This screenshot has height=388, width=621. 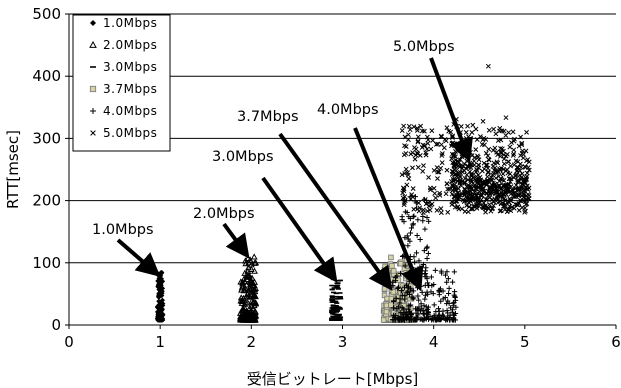 I want to click on legend-item: 3.0Mbps, so click(x=123, y=67).